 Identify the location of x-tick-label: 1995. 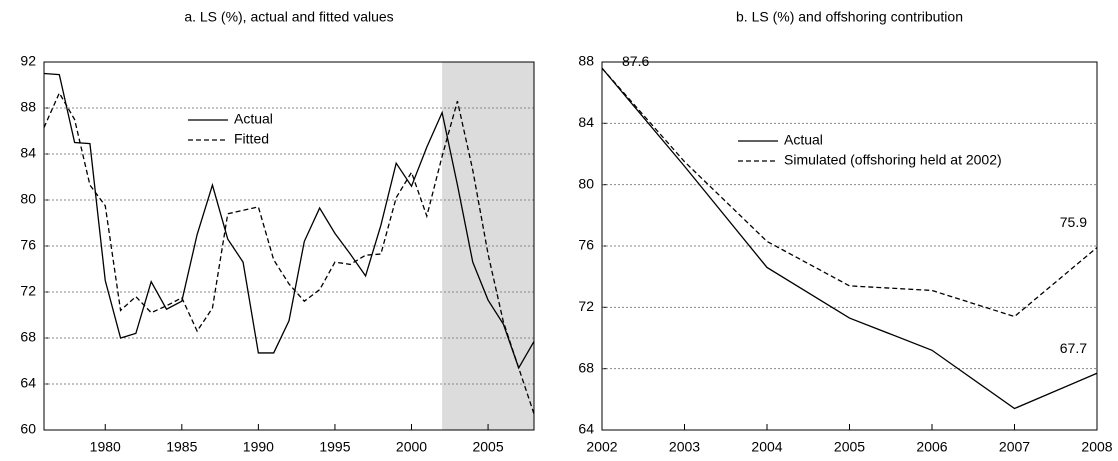
(334, 447).